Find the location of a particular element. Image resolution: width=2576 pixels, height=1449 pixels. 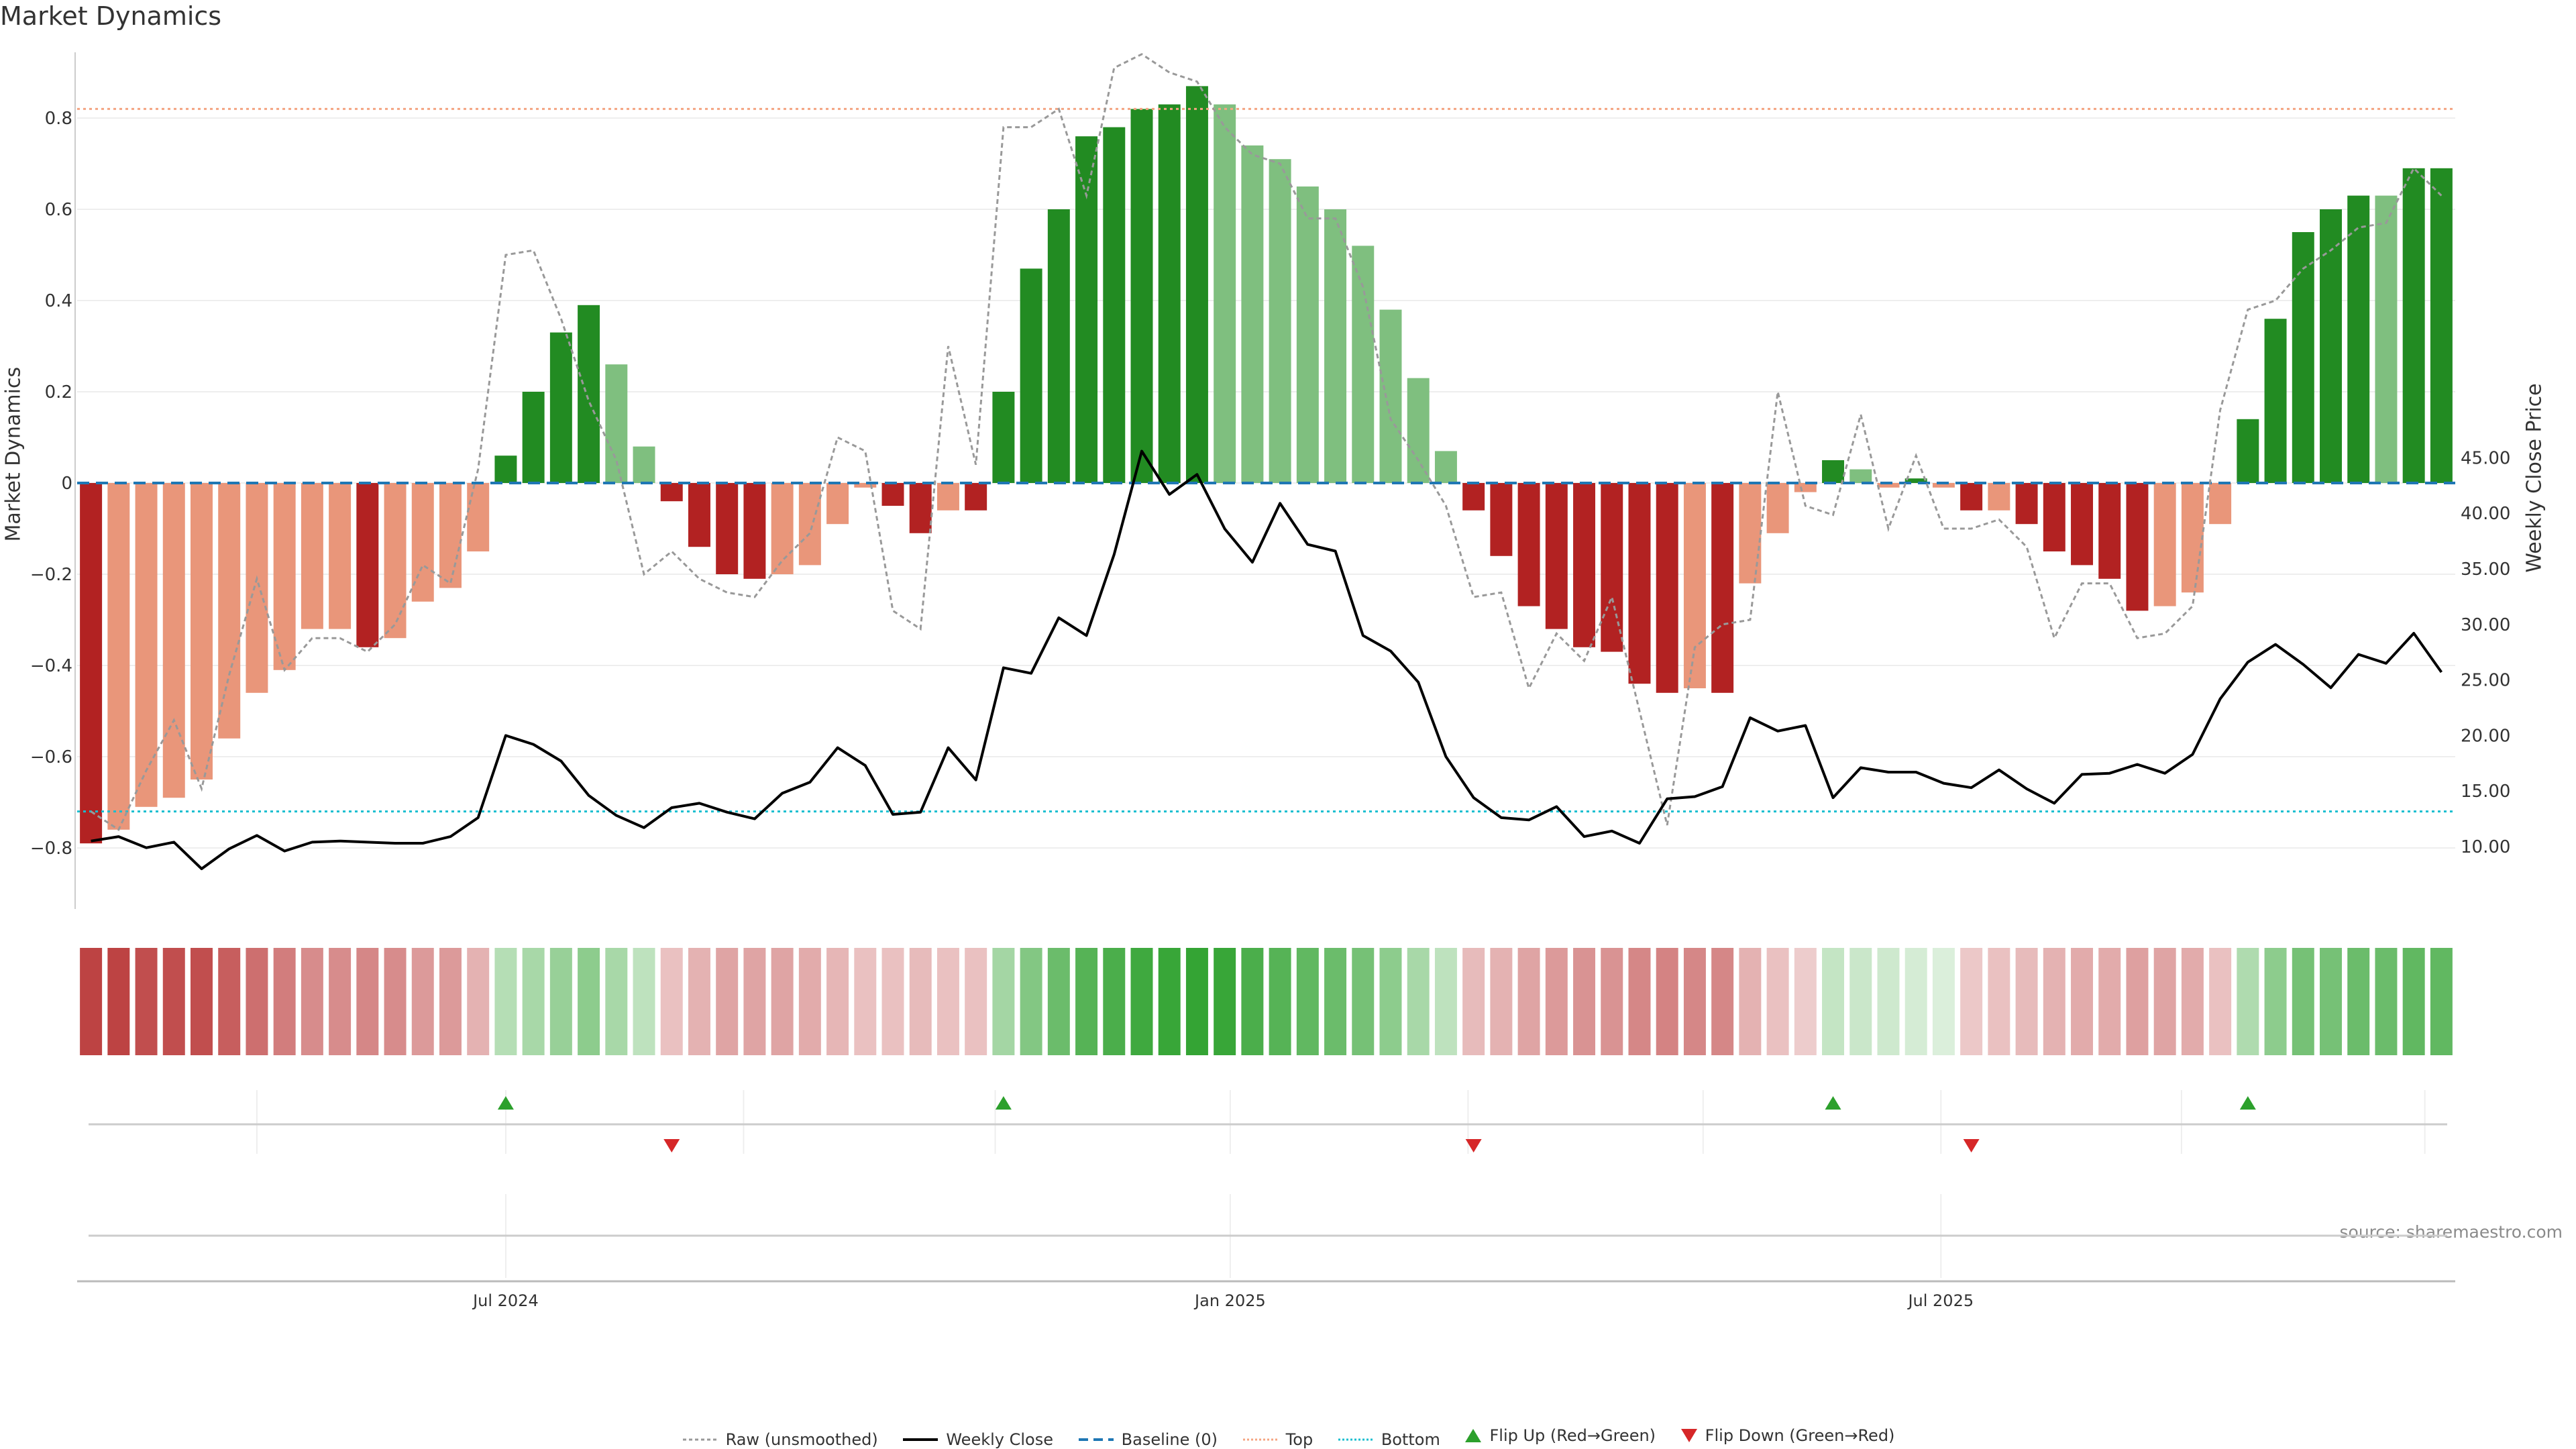

left-tick-label: 0.4 is located at coordinates (58, 301).